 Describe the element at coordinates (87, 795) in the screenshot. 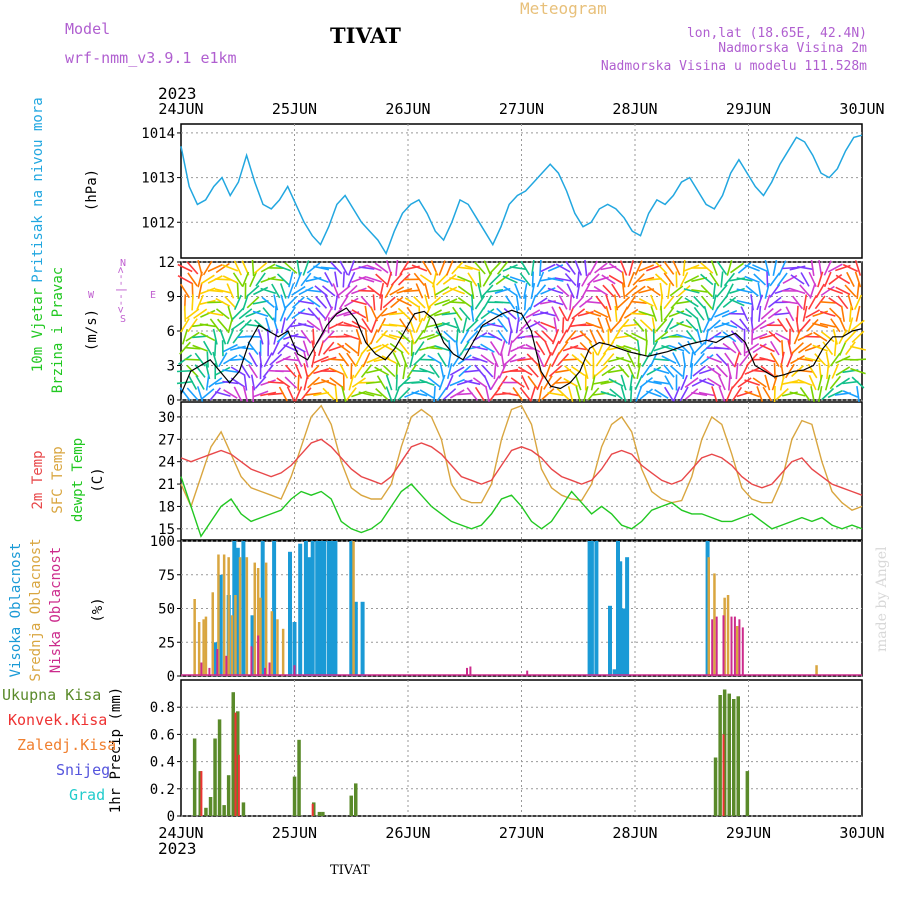

I see `precip-legend-4: Grad` at that location.